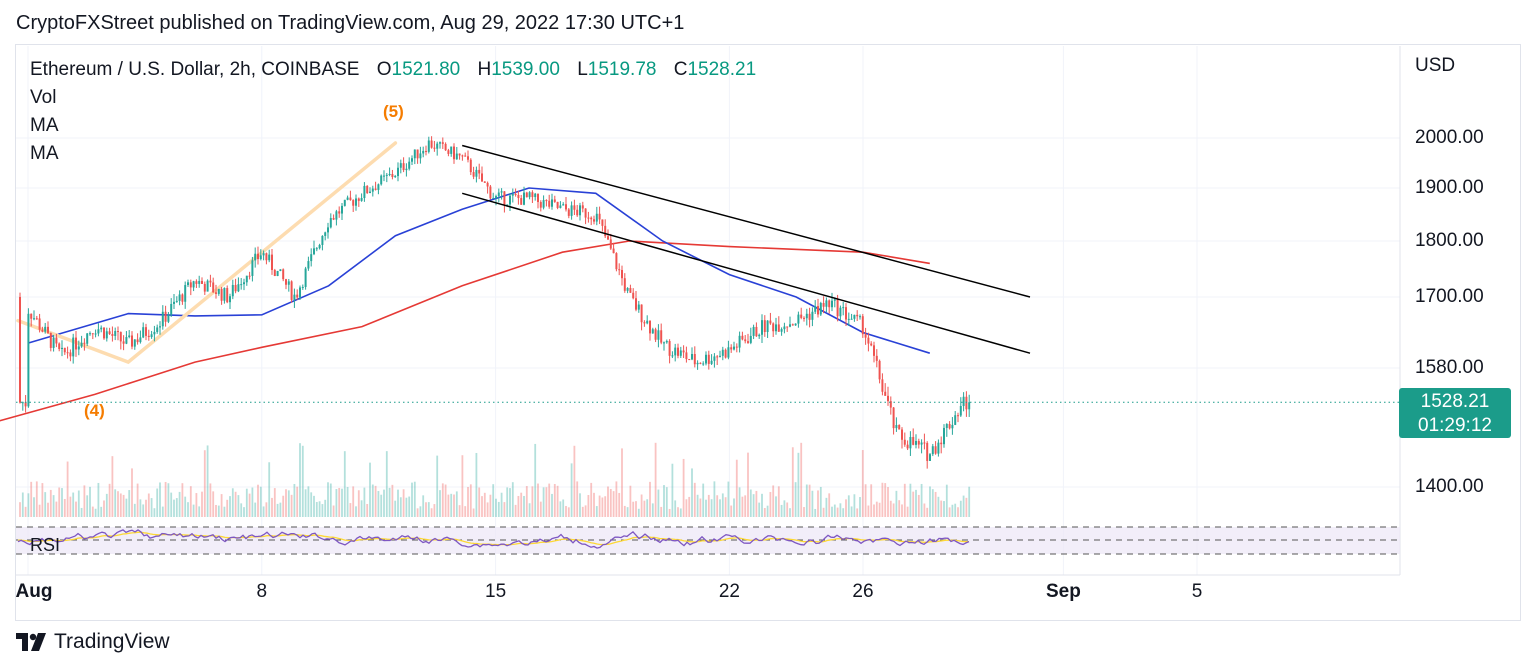  Describe the element at coordinates (93, 642) in the screenshot. I see `tradingview-brand: TradingView` at that location.